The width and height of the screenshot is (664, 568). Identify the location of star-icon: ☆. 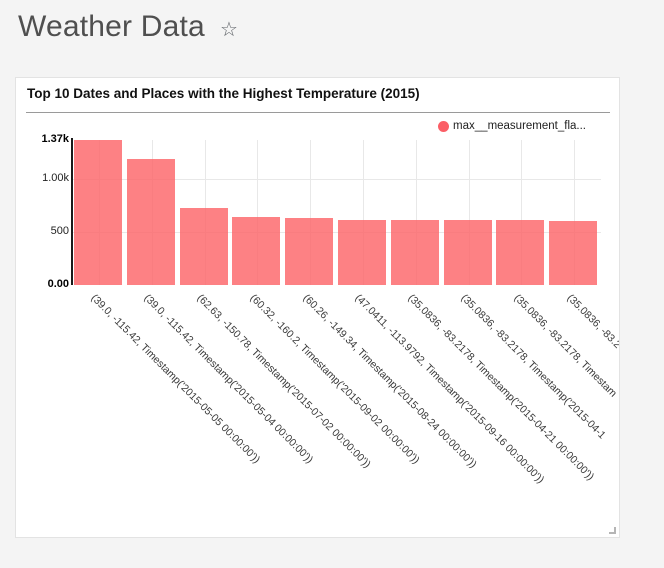
(228, 30).